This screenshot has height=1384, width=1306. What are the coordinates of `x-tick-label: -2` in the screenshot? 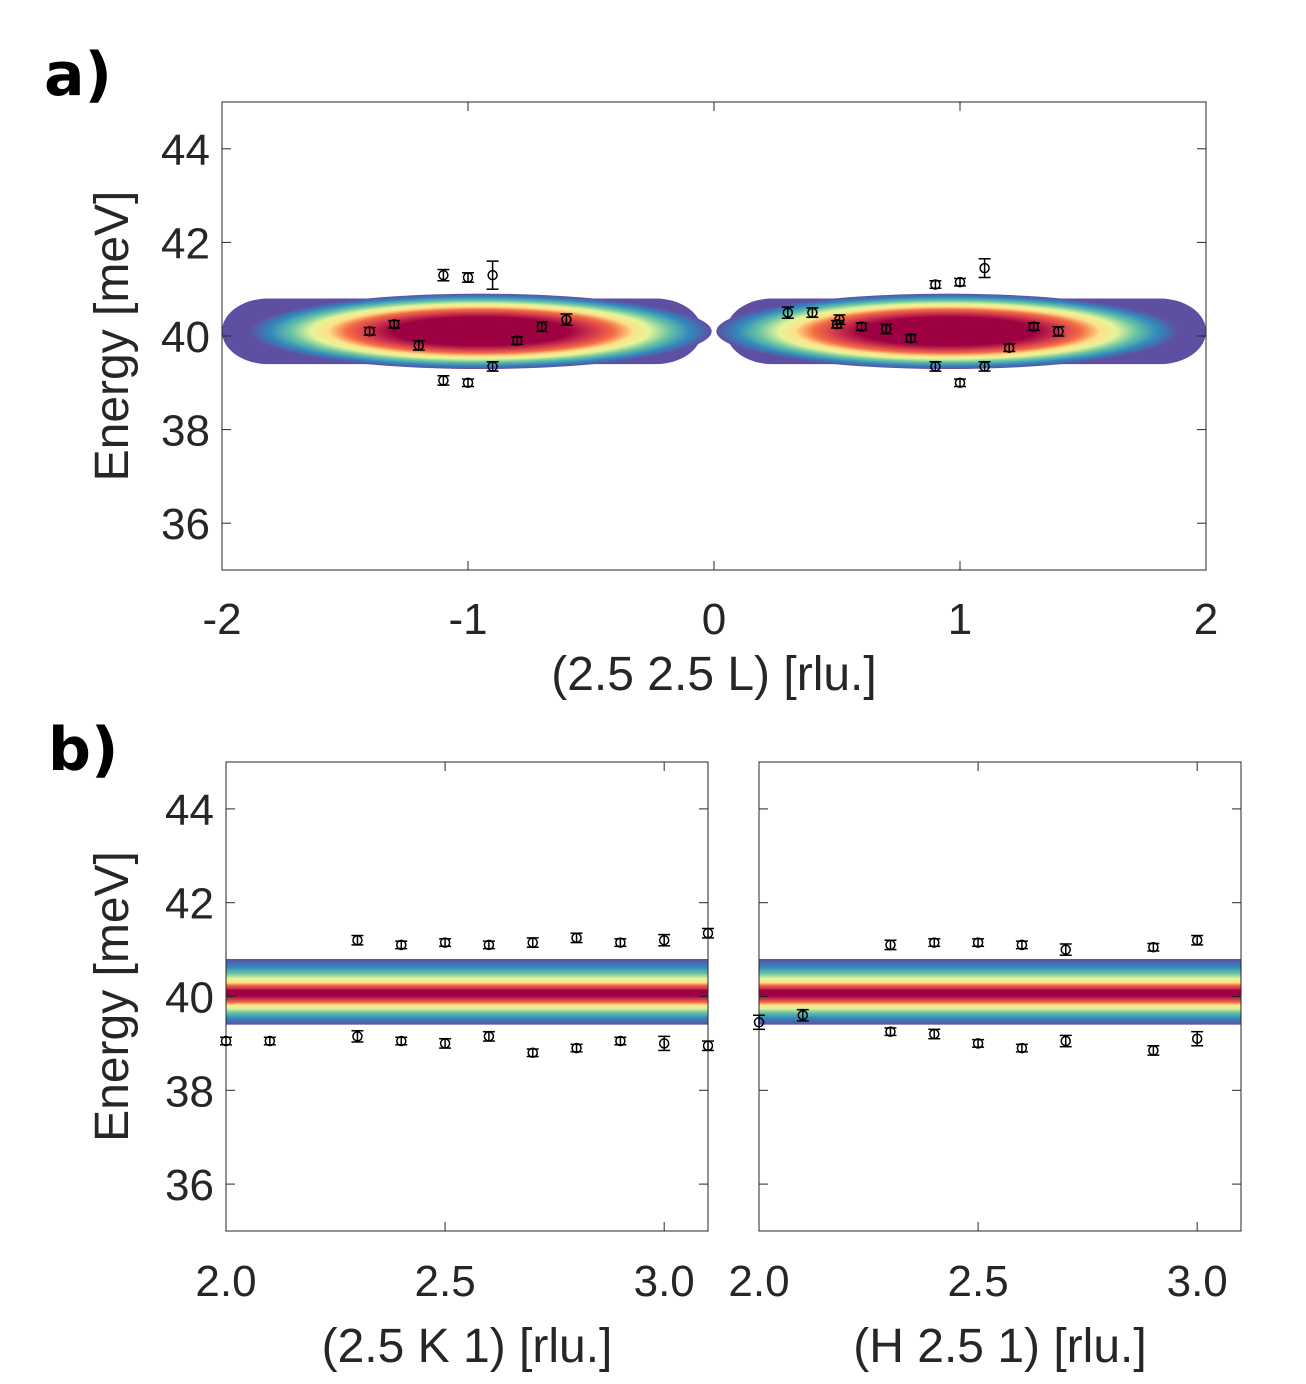 It's located at (221, 619).